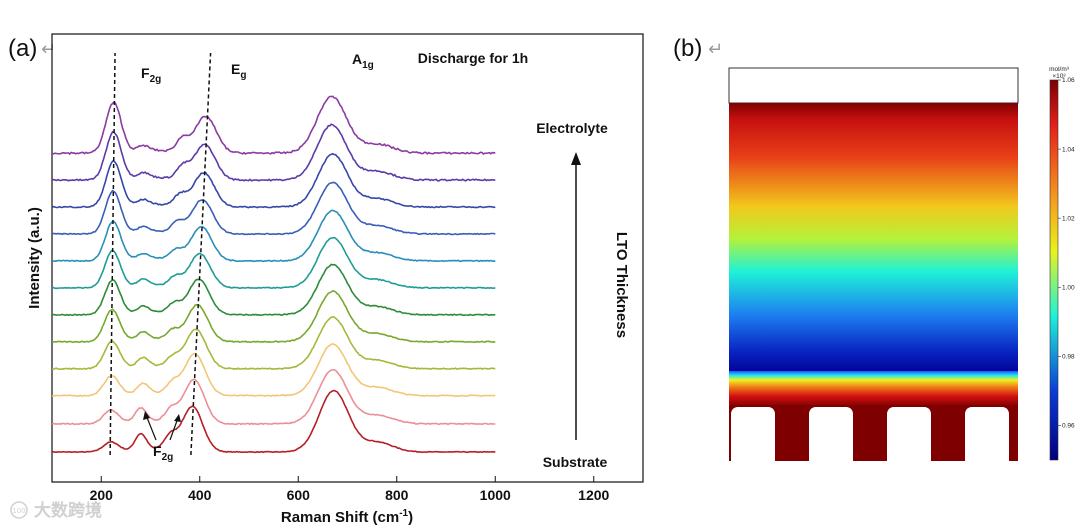  Describe the element at coordinates (593, 495) in the screenshot. I see `x-tick-label-1200: 1200` at that location.